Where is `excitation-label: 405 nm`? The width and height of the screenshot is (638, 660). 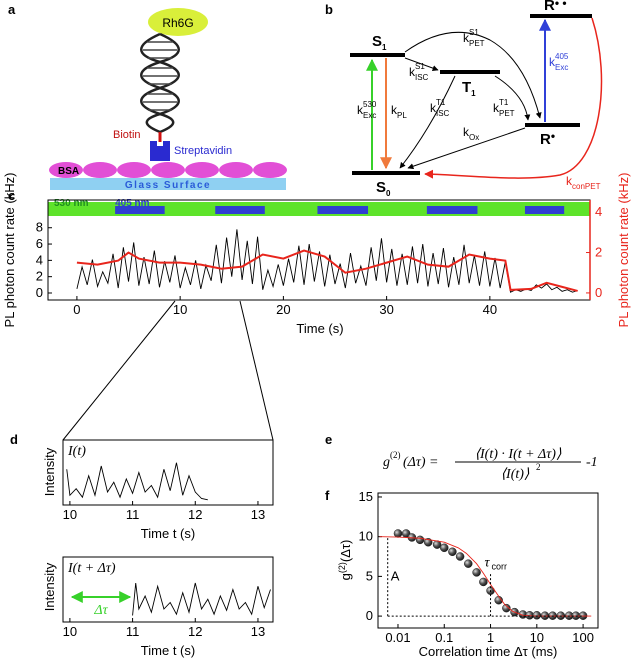 excitation-label: 405 nm is located at coordinates (132, 203).